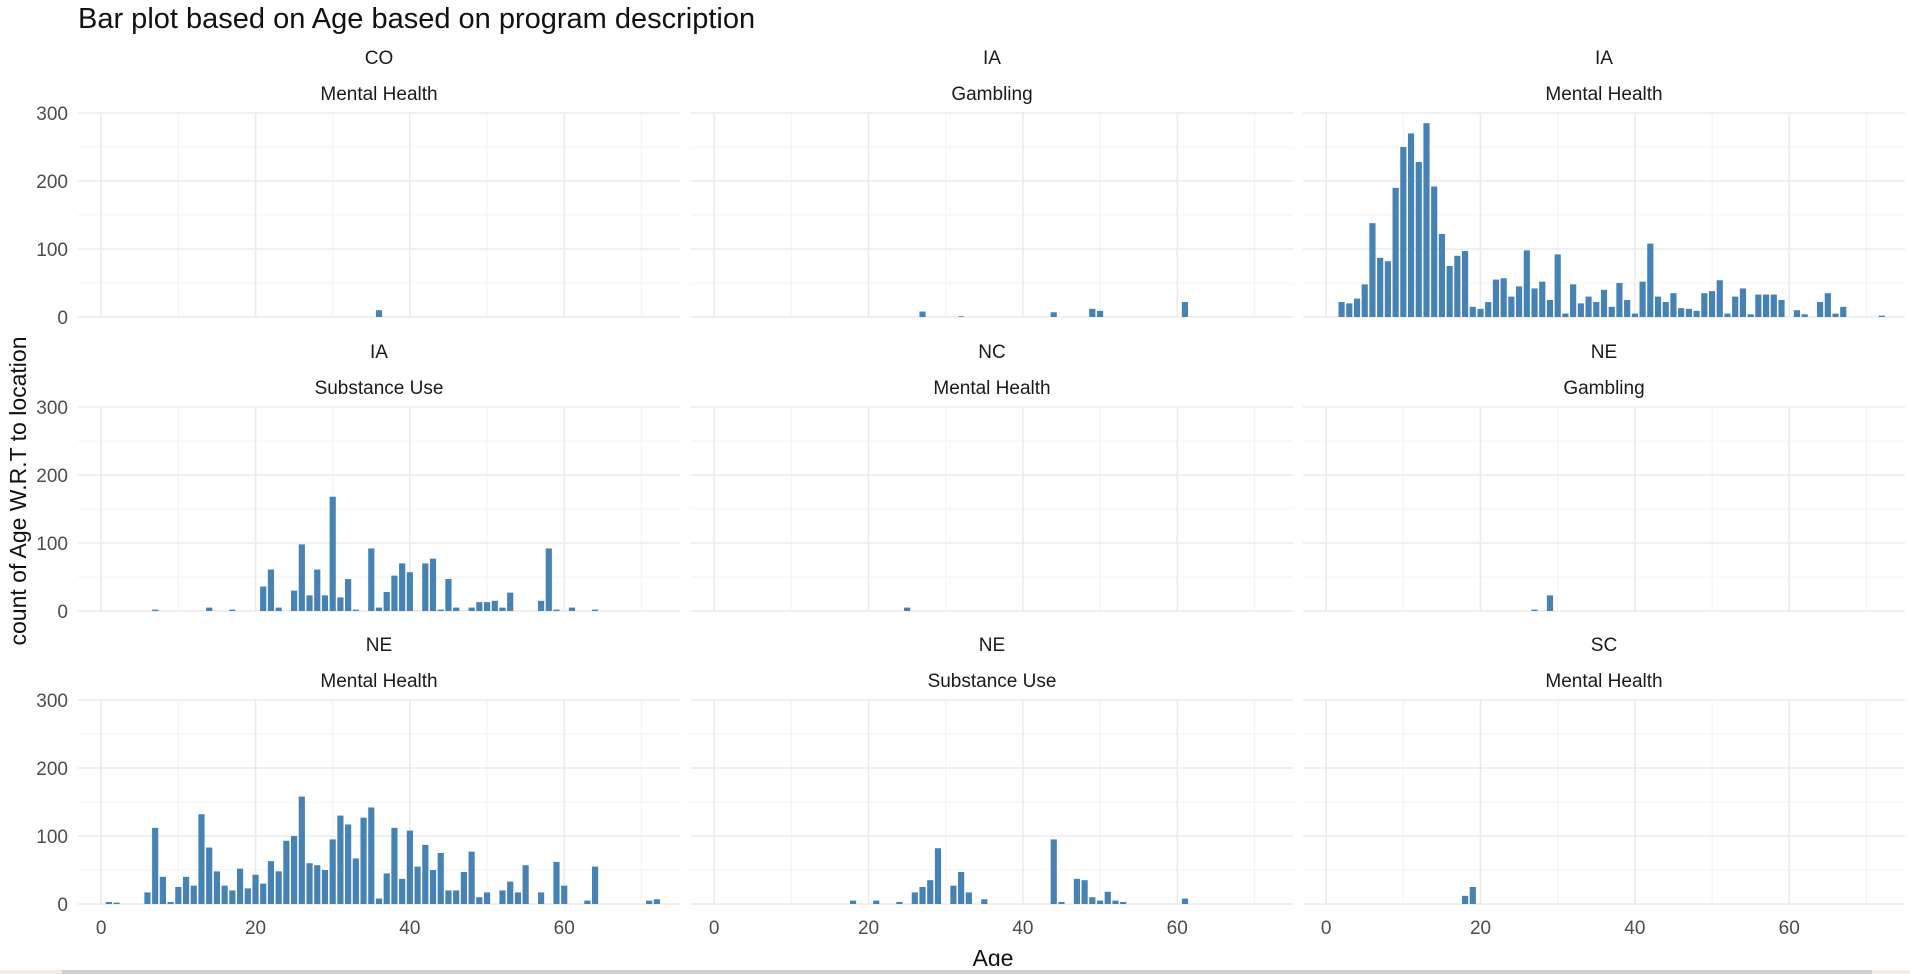  Describe the element at coordinates (992, 681) in the screenshot. I see `facet-program-label: Substance Use` at that location.